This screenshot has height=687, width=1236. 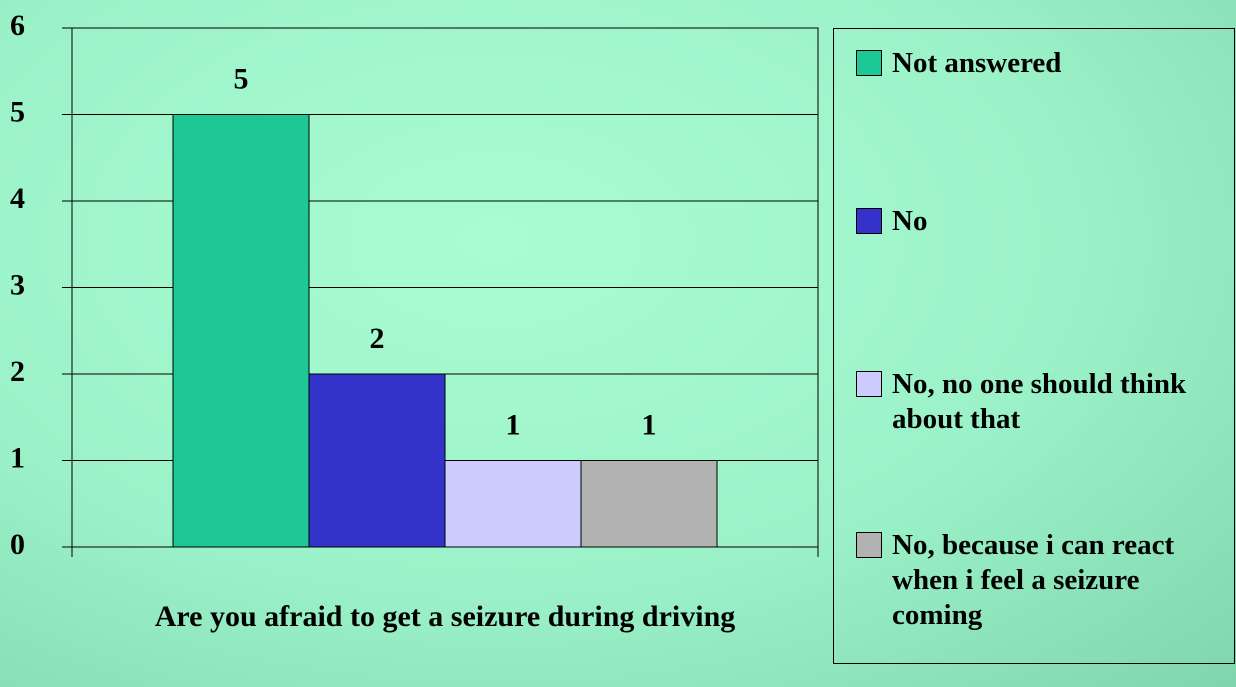 What do you see at coordinates (17, 198) in the screenshot?
I see `y-tick-label: 4` at bounding box center [17, 198].